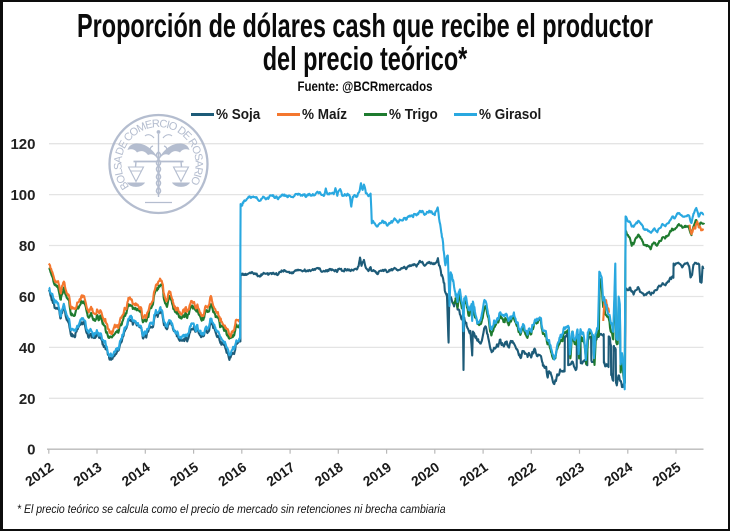  What do you see at coordinates (281, 474) in the screenshot?
I see `svg-text: 2017` at bounding box center [281, 474].